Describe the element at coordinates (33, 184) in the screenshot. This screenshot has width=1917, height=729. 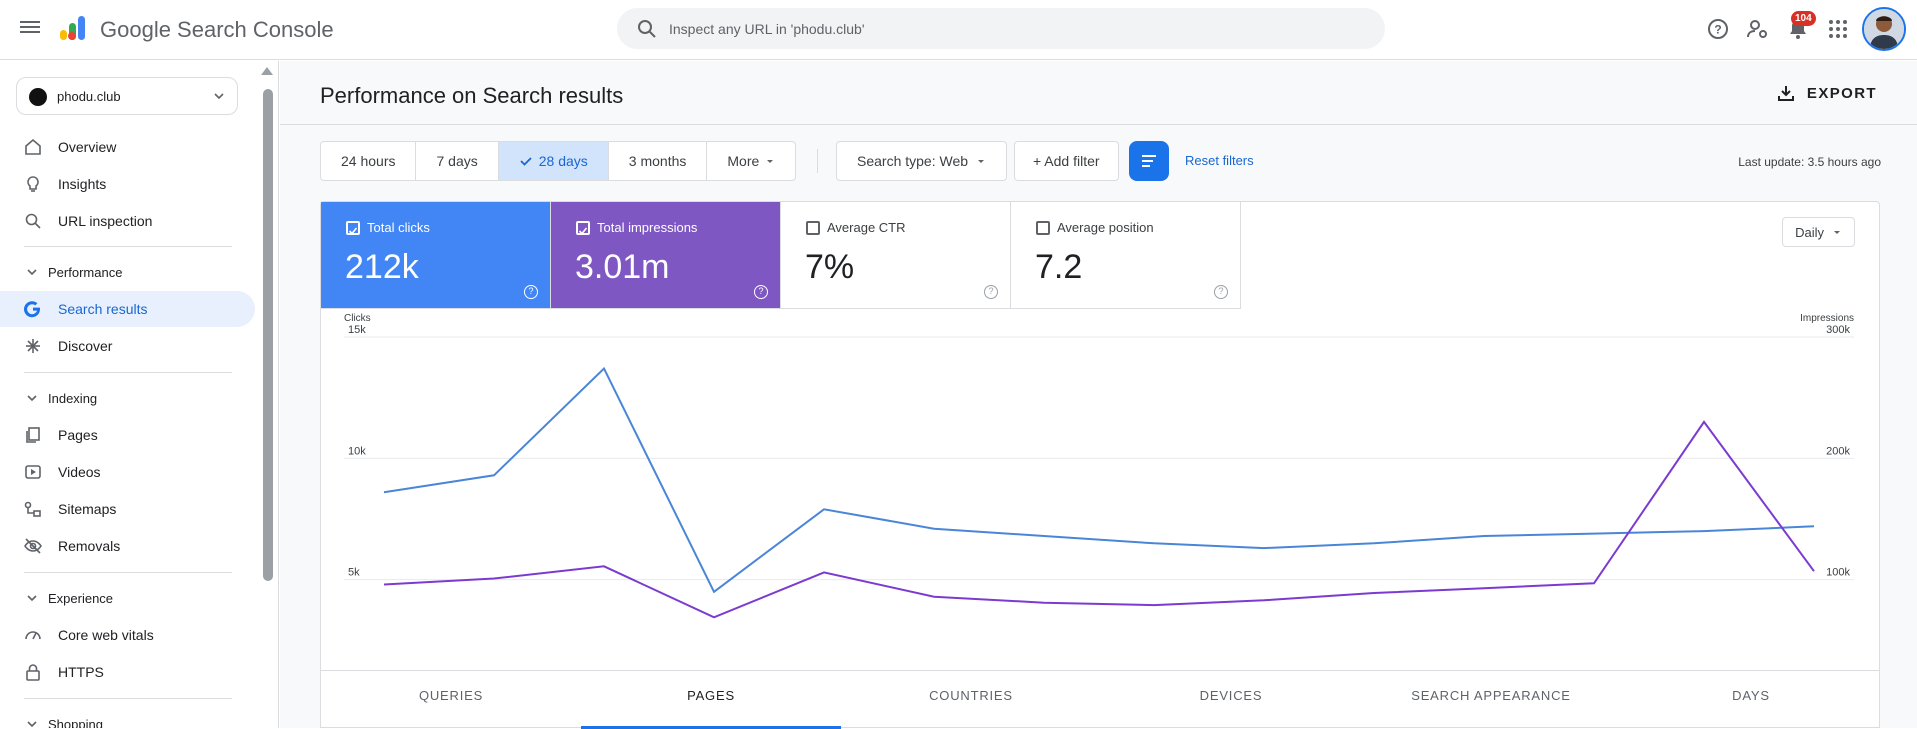
I see `lightbulb-icon` at that location.